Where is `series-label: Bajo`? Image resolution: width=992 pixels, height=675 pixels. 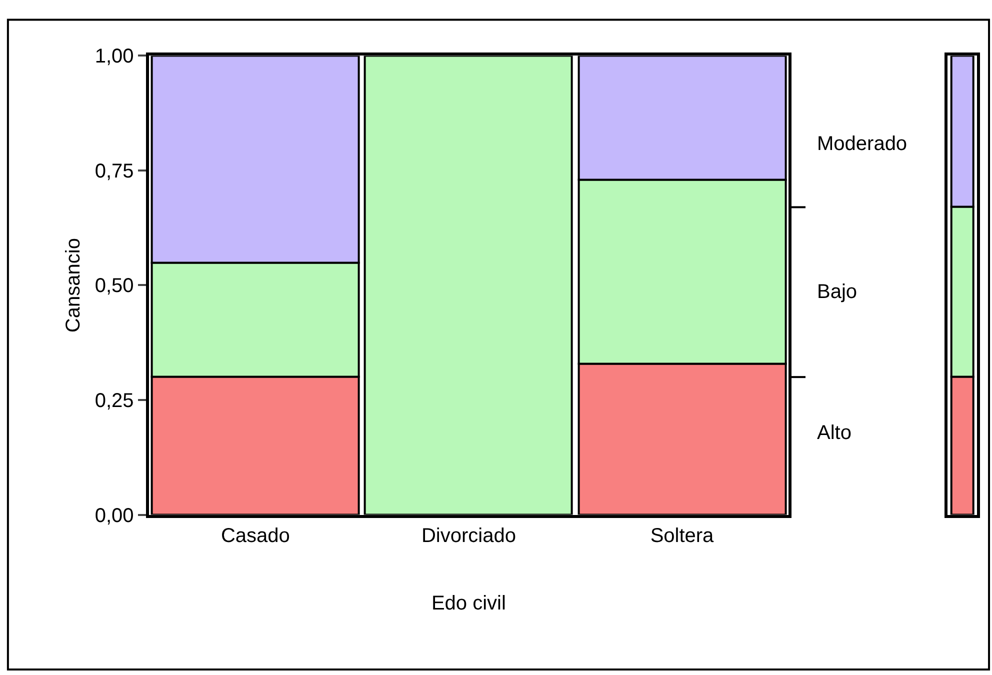 series-label: Bajo is located at coordinates (837, 292).